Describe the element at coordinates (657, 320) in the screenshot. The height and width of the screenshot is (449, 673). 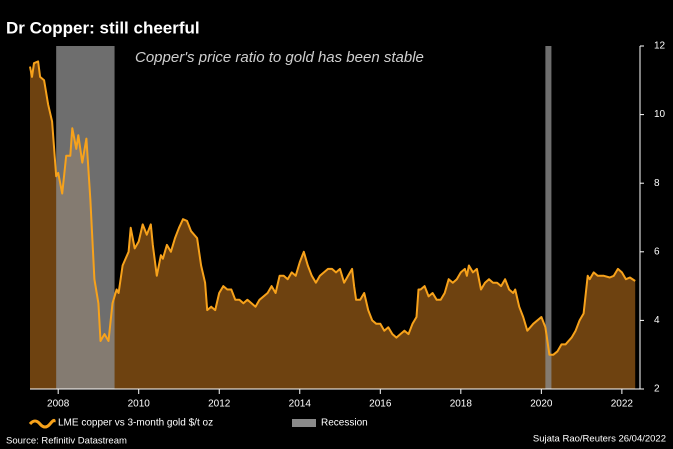
I see `y-tick-label: 4` at that location.